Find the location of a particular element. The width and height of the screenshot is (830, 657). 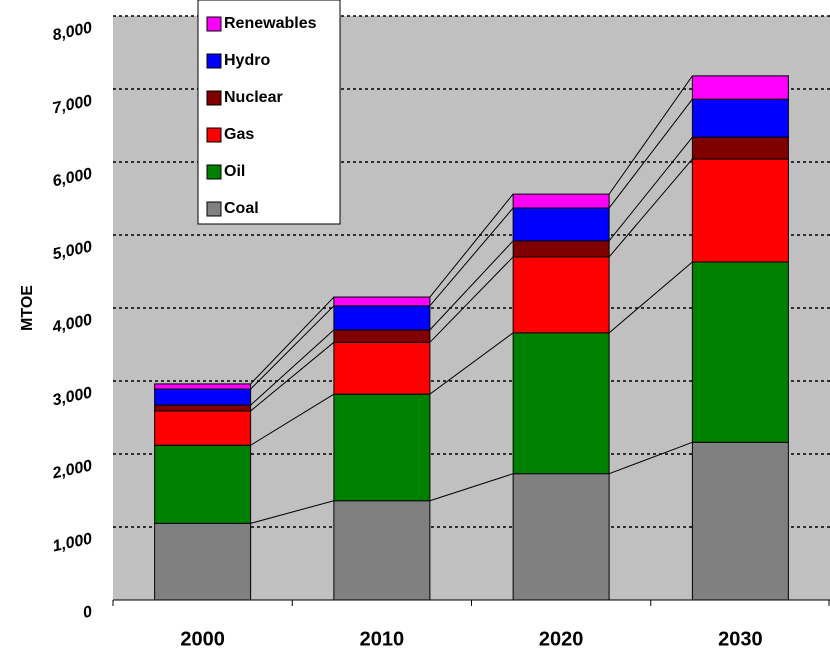

y-tick-label: 4,000 is located at coordinates (72, 323).